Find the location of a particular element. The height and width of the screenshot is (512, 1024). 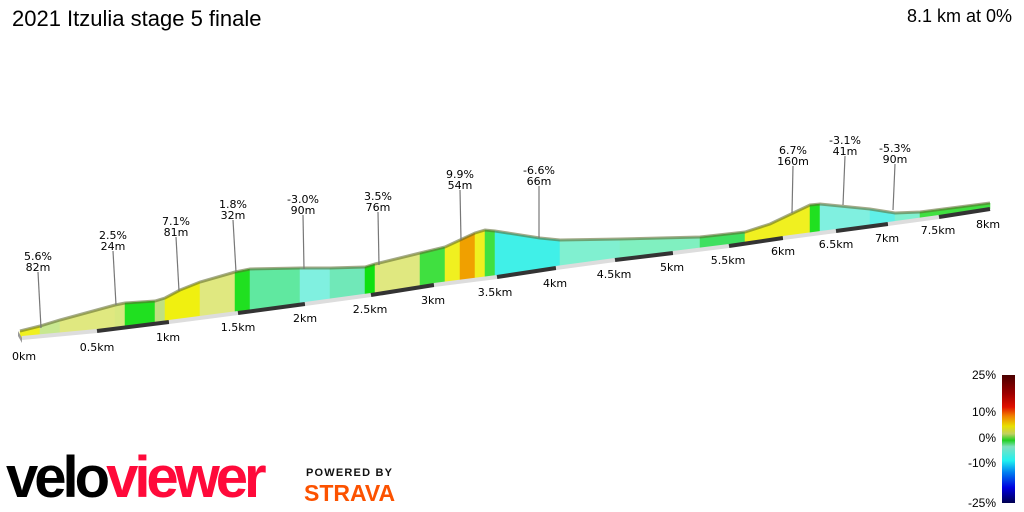

km-label: 0.5km is located at coordinates (97, 347).